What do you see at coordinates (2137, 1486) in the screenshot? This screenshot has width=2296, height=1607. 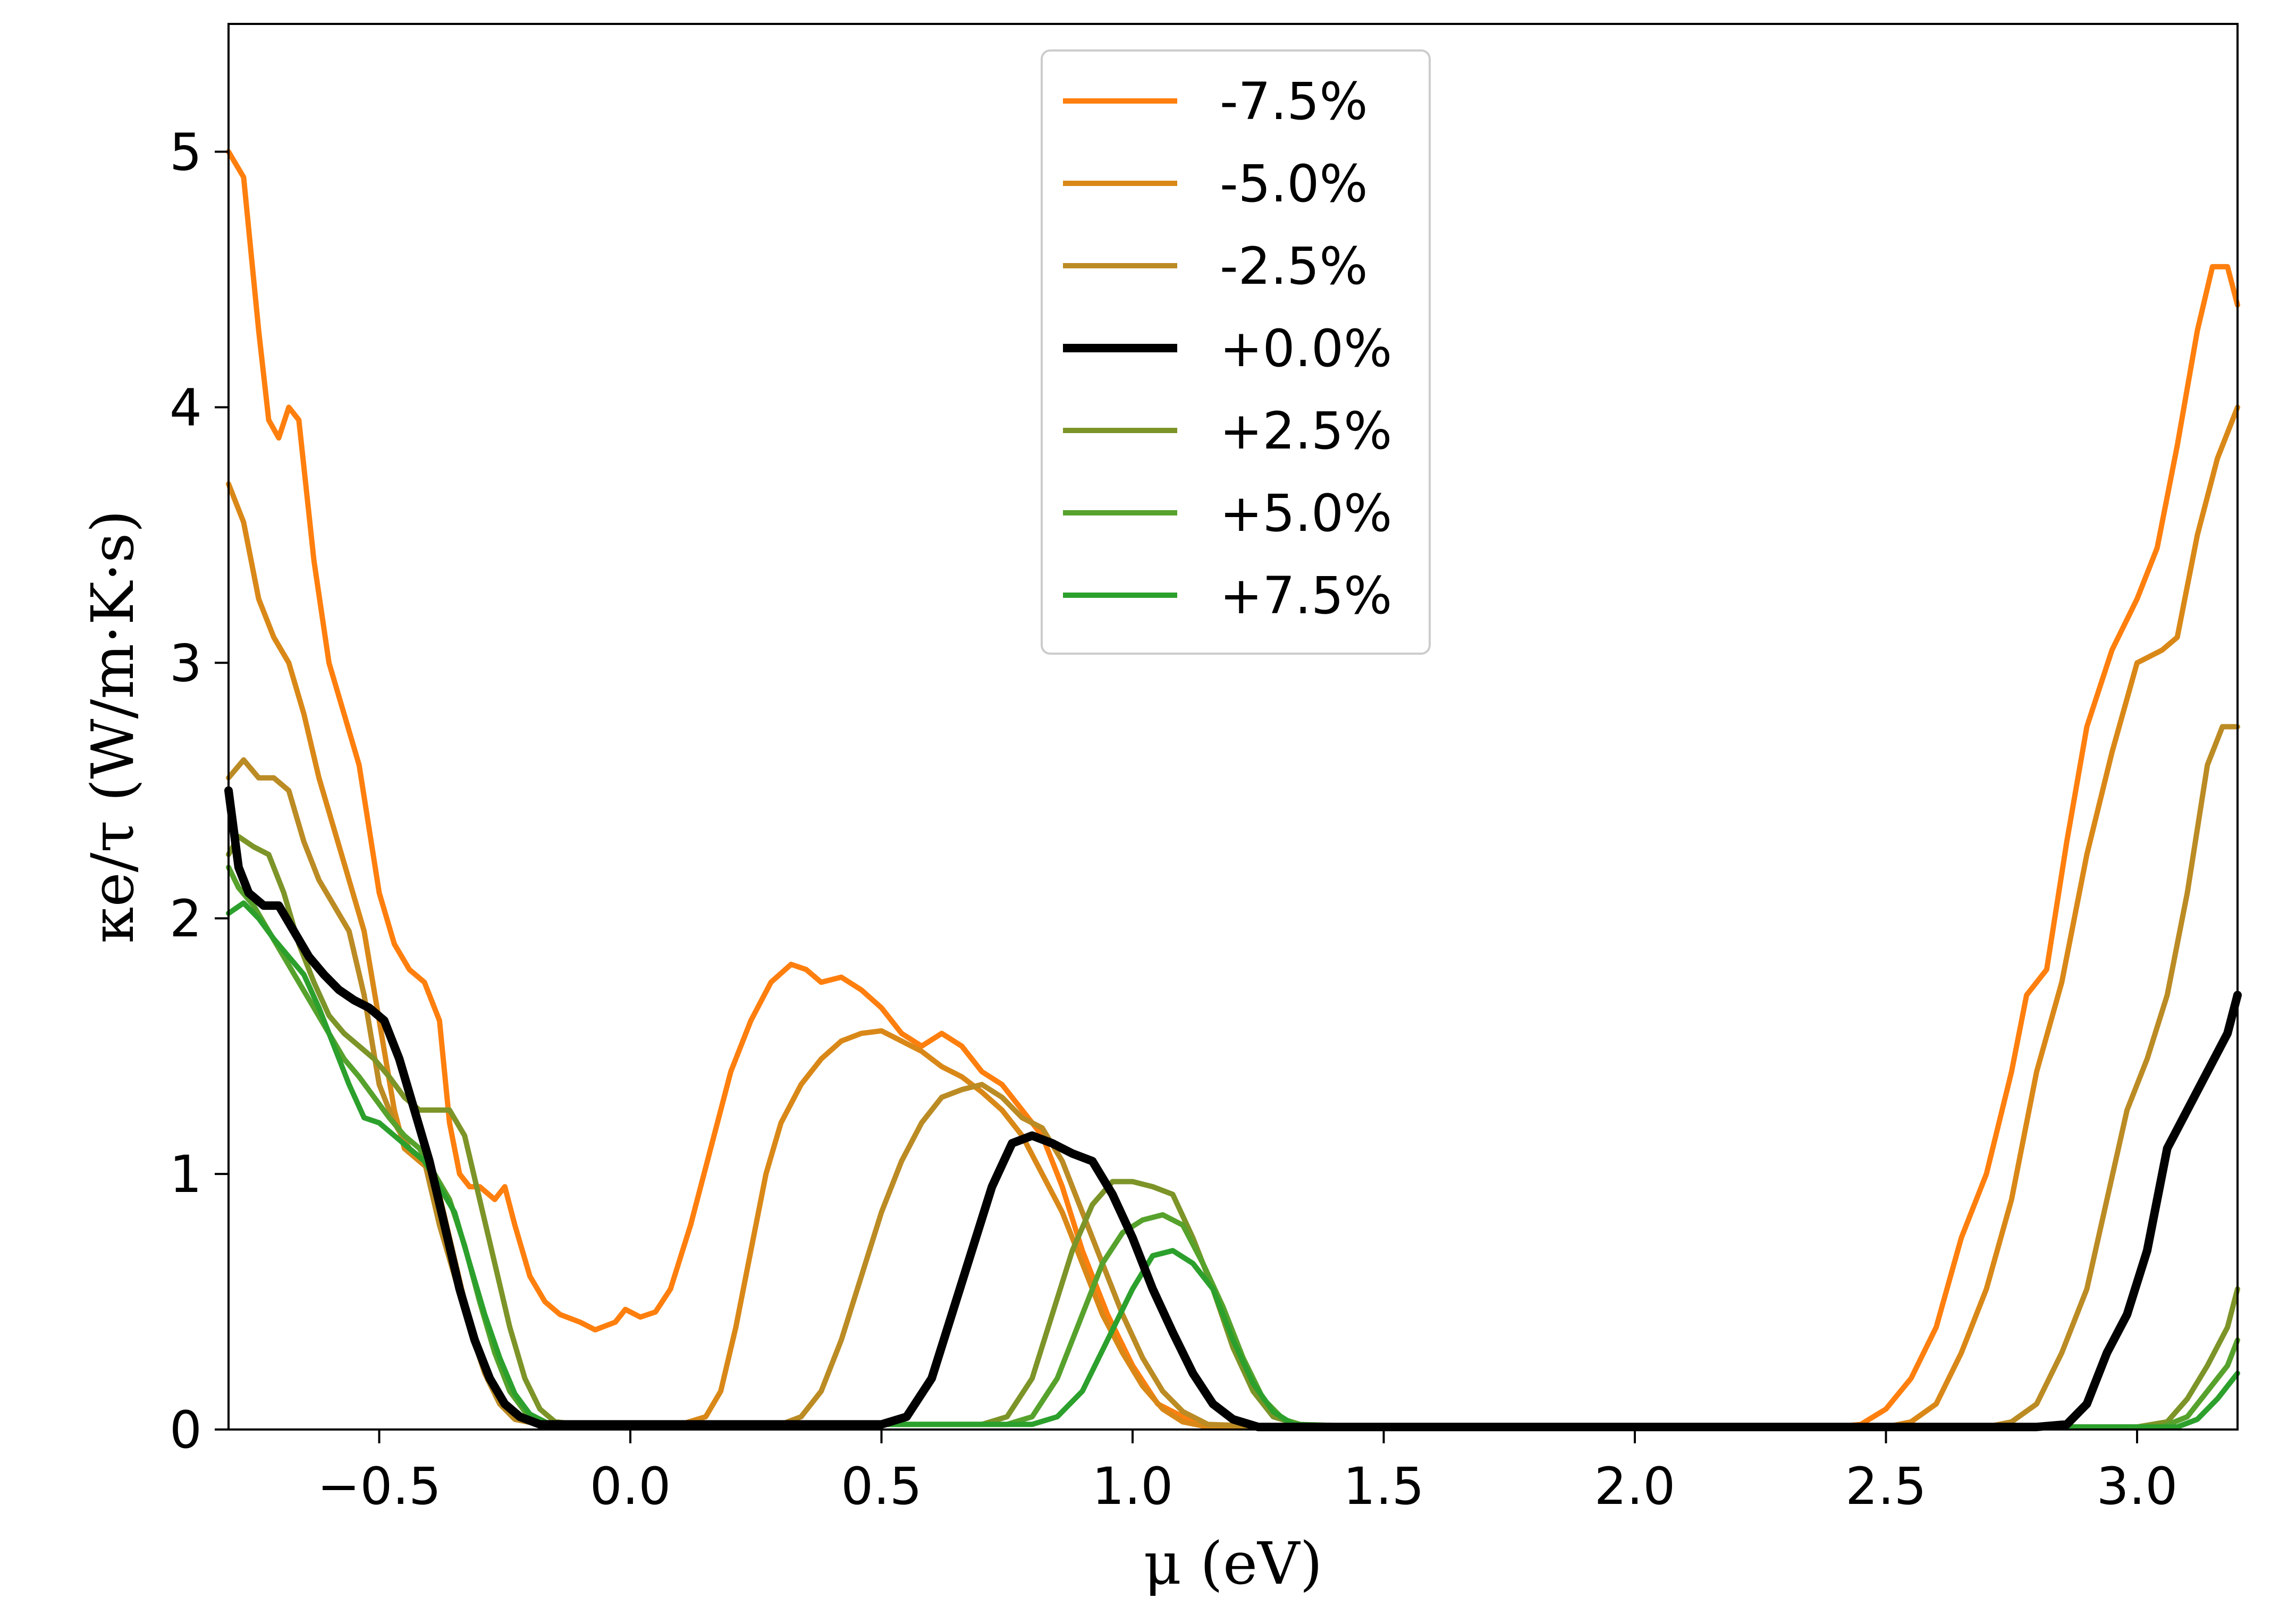 I see `x-tick-label: 3.0` at bounding box center [2137, 1486].